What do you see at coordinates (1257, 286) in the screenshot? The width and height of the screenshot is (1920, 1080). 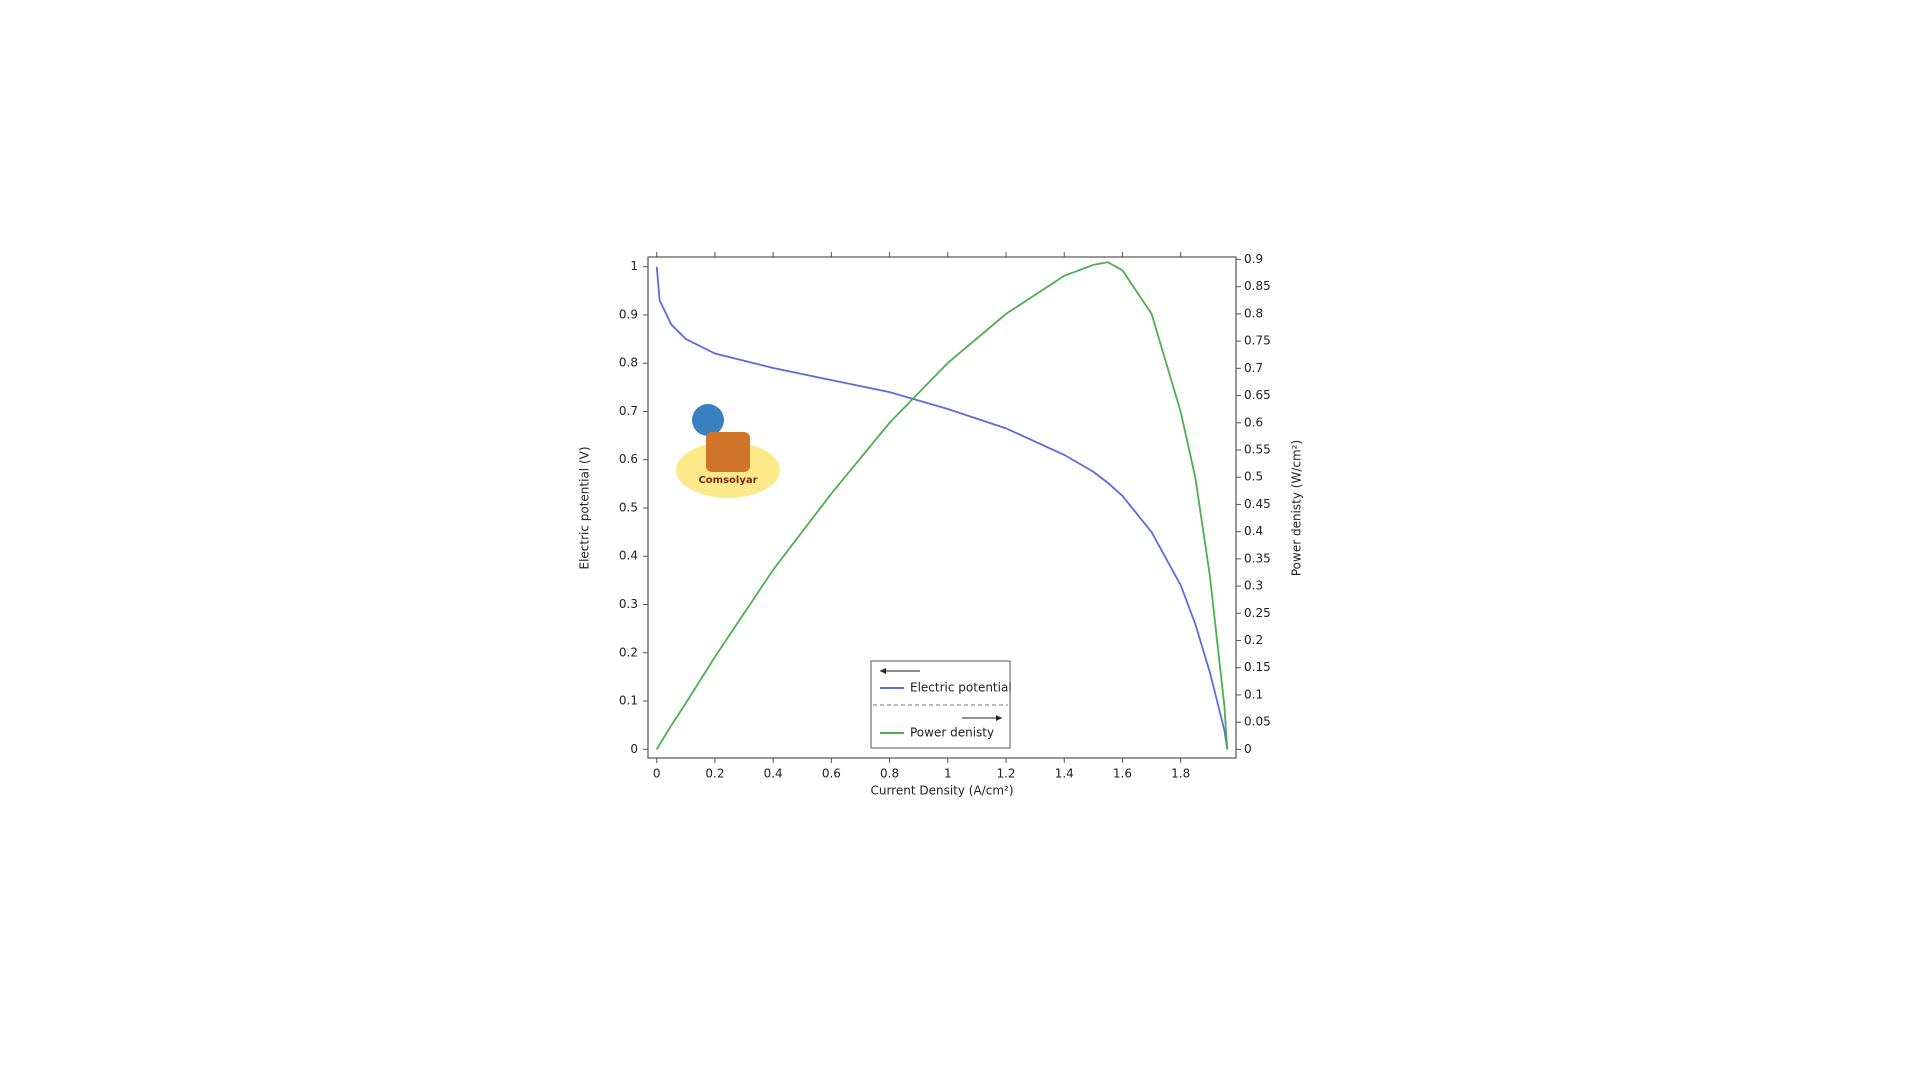 I see `y2-tick-label: 0.85` at bounding box center [1257, 286].